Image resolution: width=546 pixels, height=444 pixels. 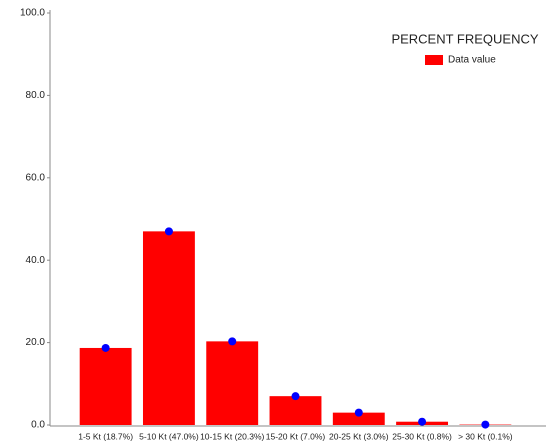 I want to click on y-tick-label: 40.0, so click(x=36, y=260).